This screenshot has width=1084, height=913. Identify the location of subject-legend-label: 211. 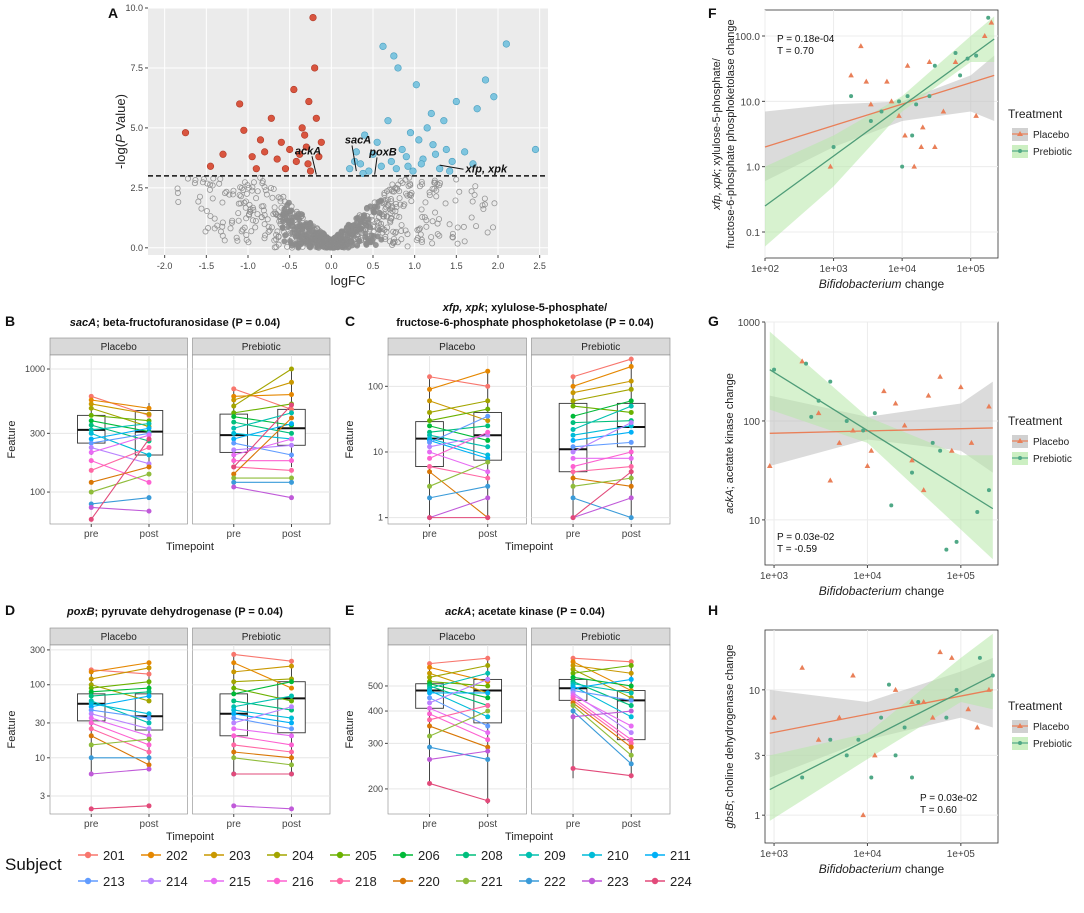
(680, 855).